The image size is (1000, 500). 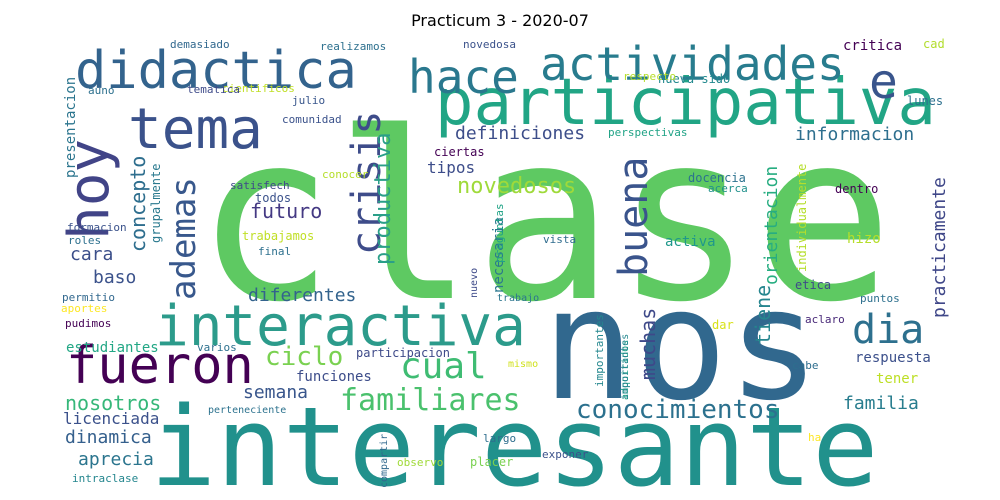 What do you see at coordinates (88, 323) in the screenshot?
I see `word-pudimos: pudimos` at bounding box center [88, 323].